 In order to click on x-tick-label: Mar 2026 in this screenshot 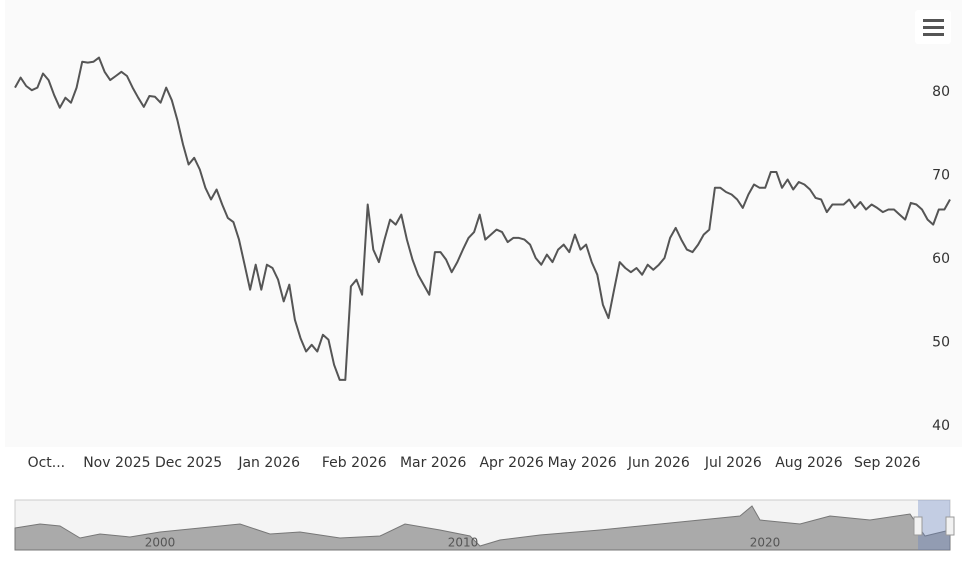, I will do `click(433, 463)`.